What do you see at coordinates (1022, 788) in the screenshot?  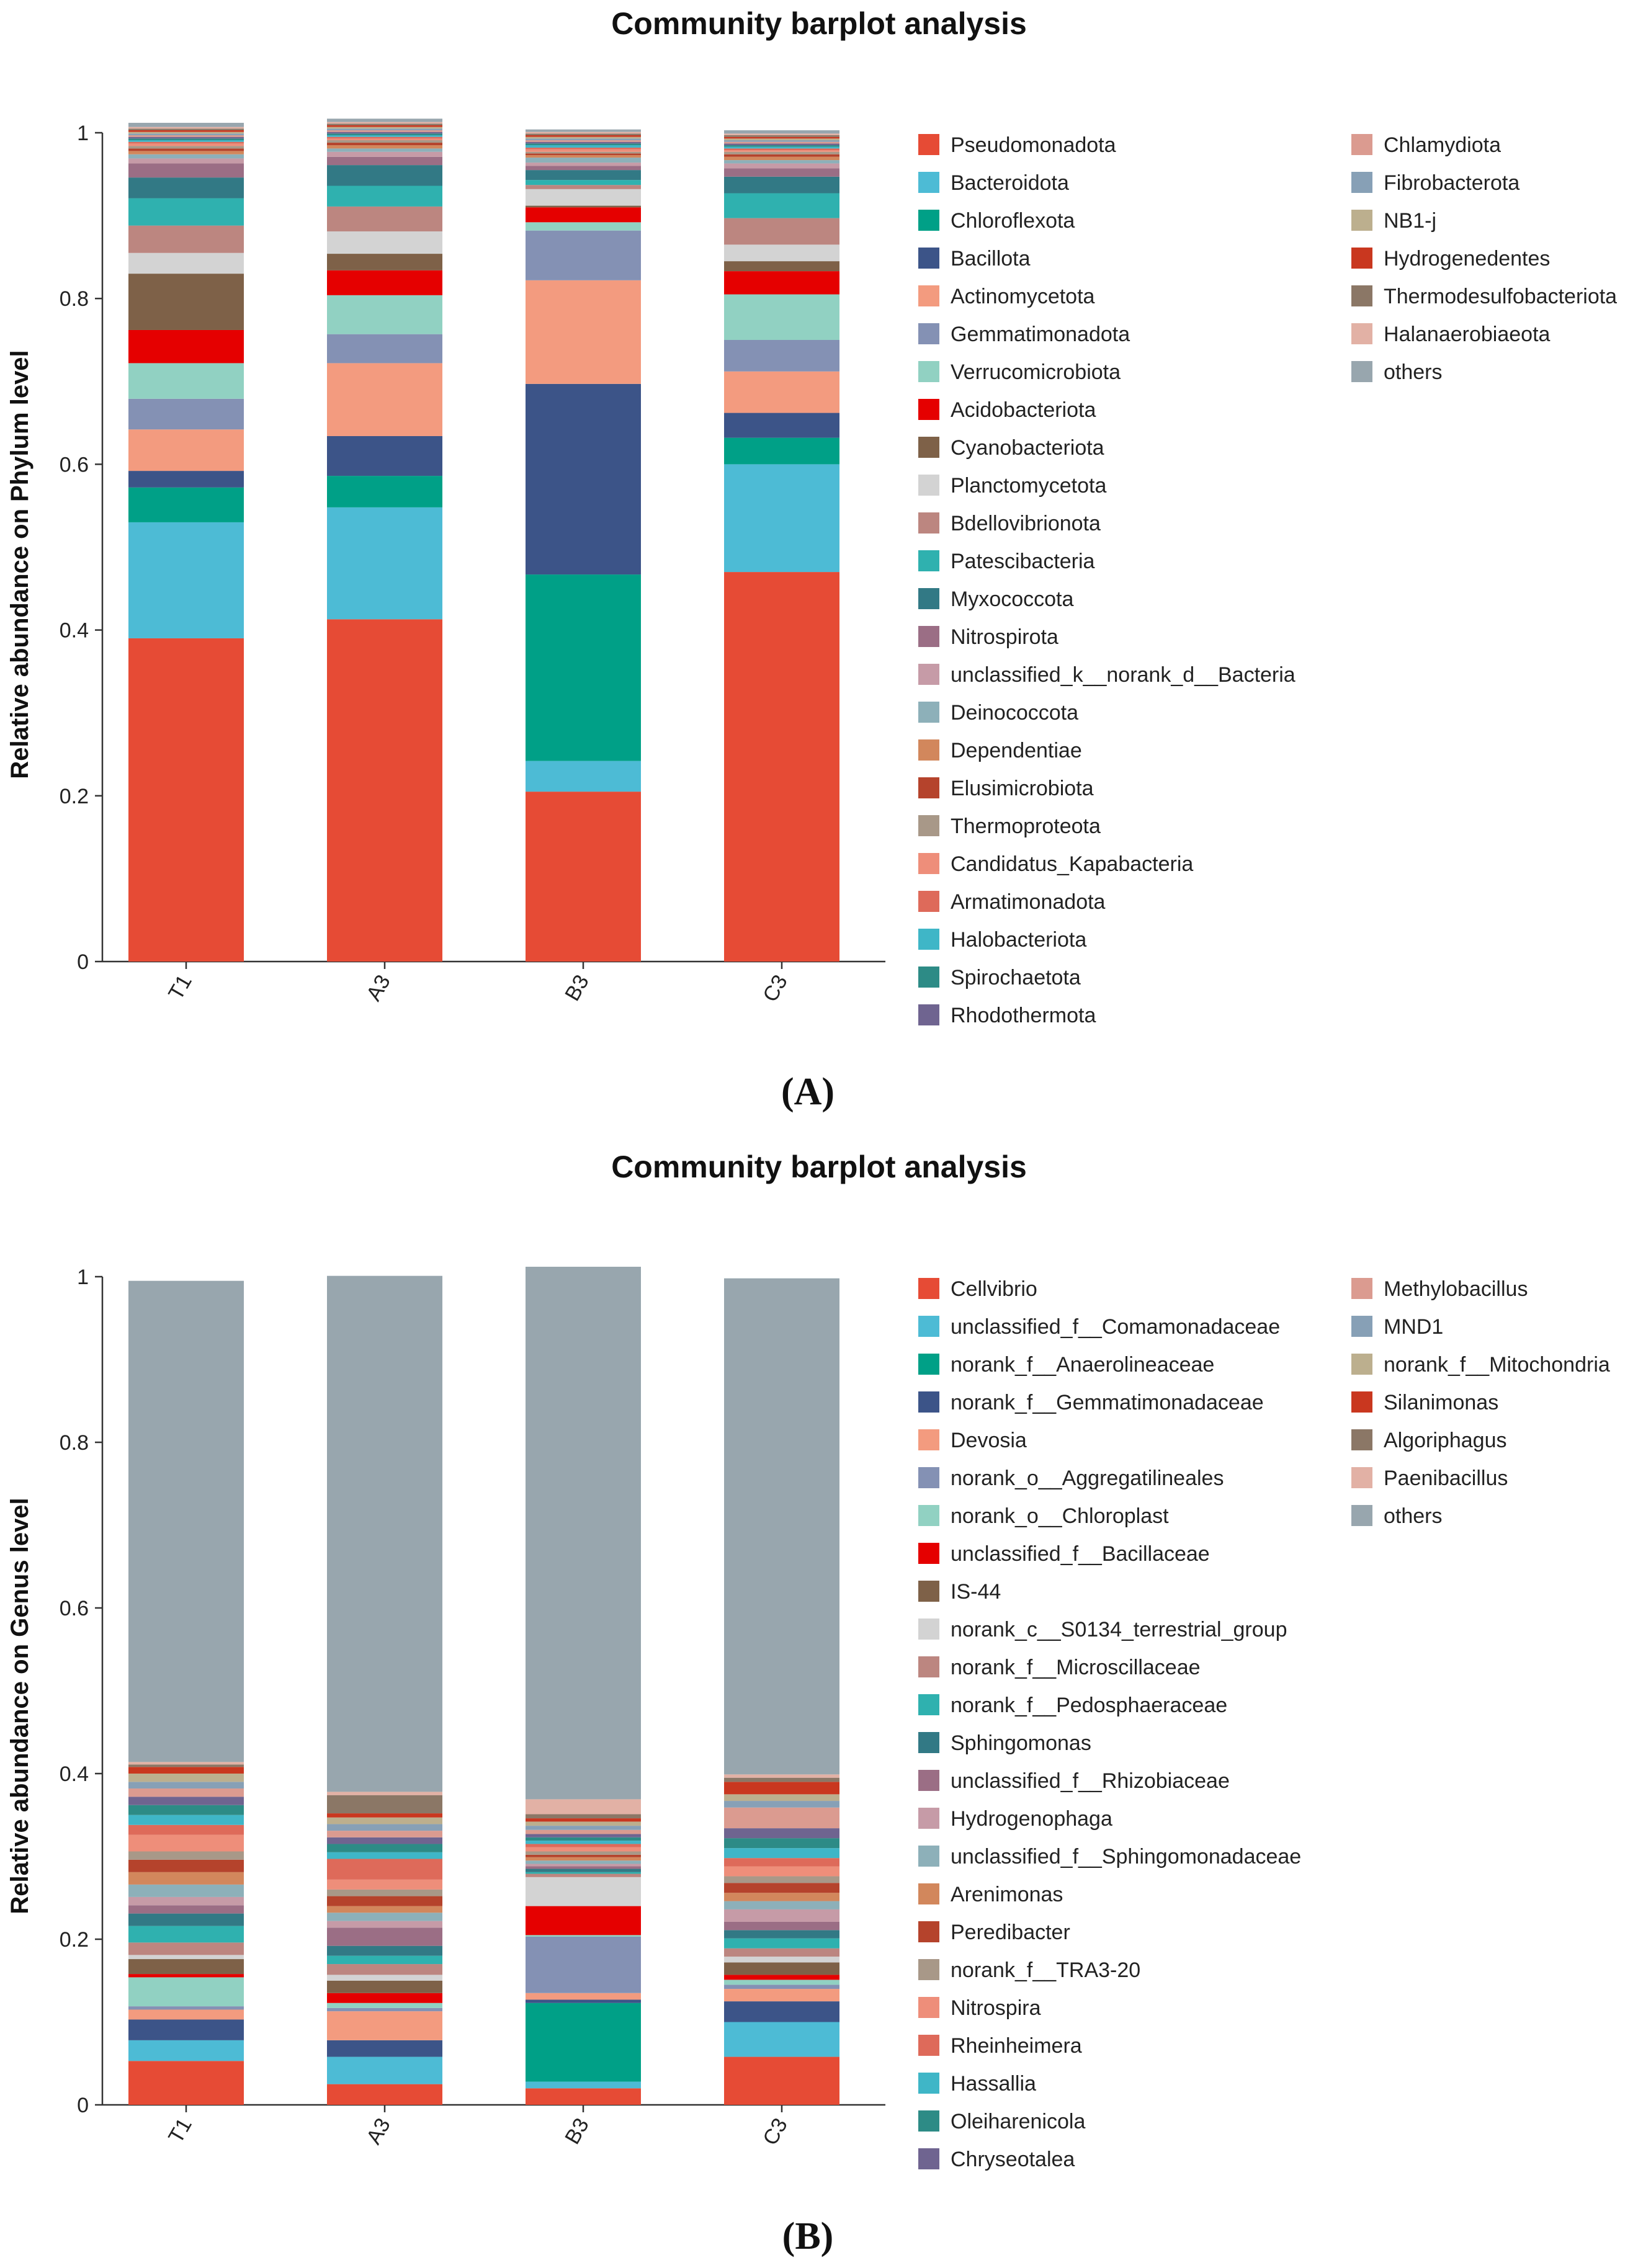 I see `chart-a-legend-label: Elusimicrobiota` at bounding box center [1022, 788].